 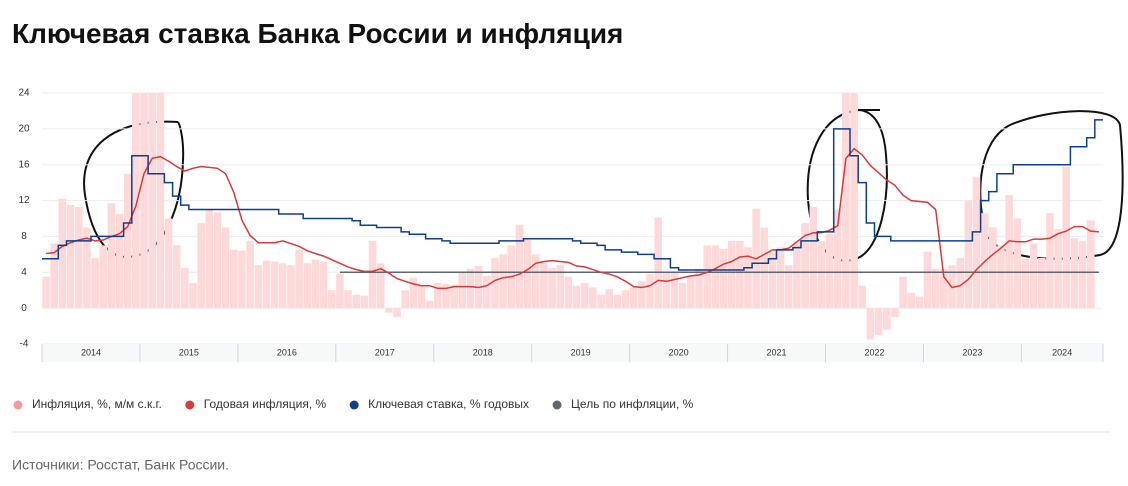 What do you see at coordinates (91, 352) in the screenshot?
I see `x-tick-label: 2014` at bounding box center [91, 352].